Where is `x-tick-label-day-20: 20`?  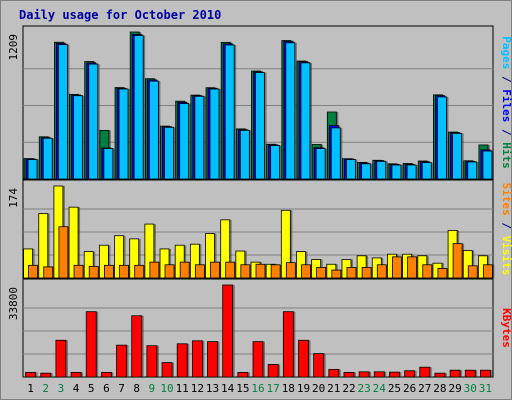
x-tick-label-day-20: 20 is located at coordinates (318, 388).